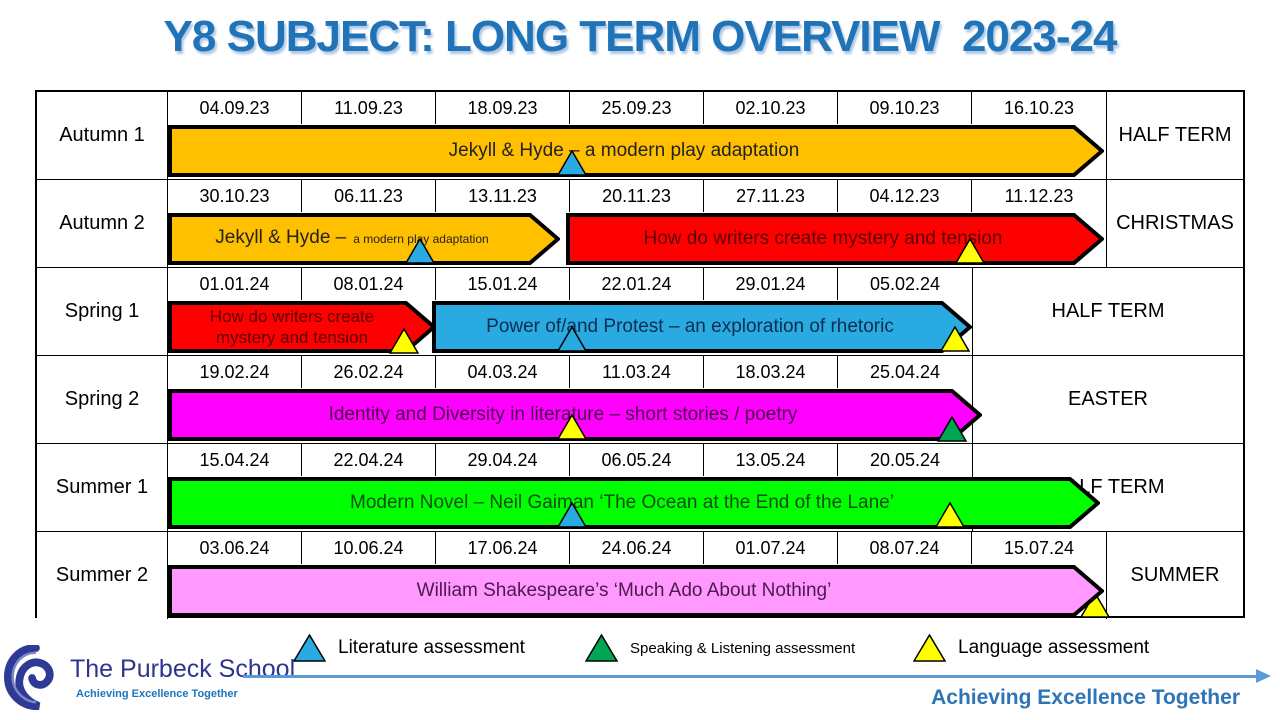 This screenshot has height=720, width=1280. Describe the element at coordinates (1174, 575) in the screenshot. I see `holiday-cell: SUMMER` at that location.